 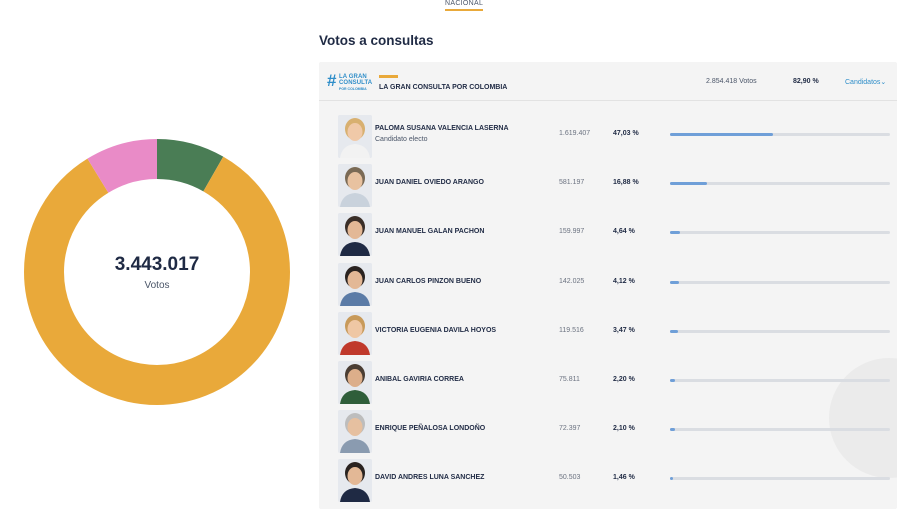 What do you see at coordinates (464, 5) in the screenshot?
I see `tab-nacional: NACIONAL` at bounding box center [464, 5].